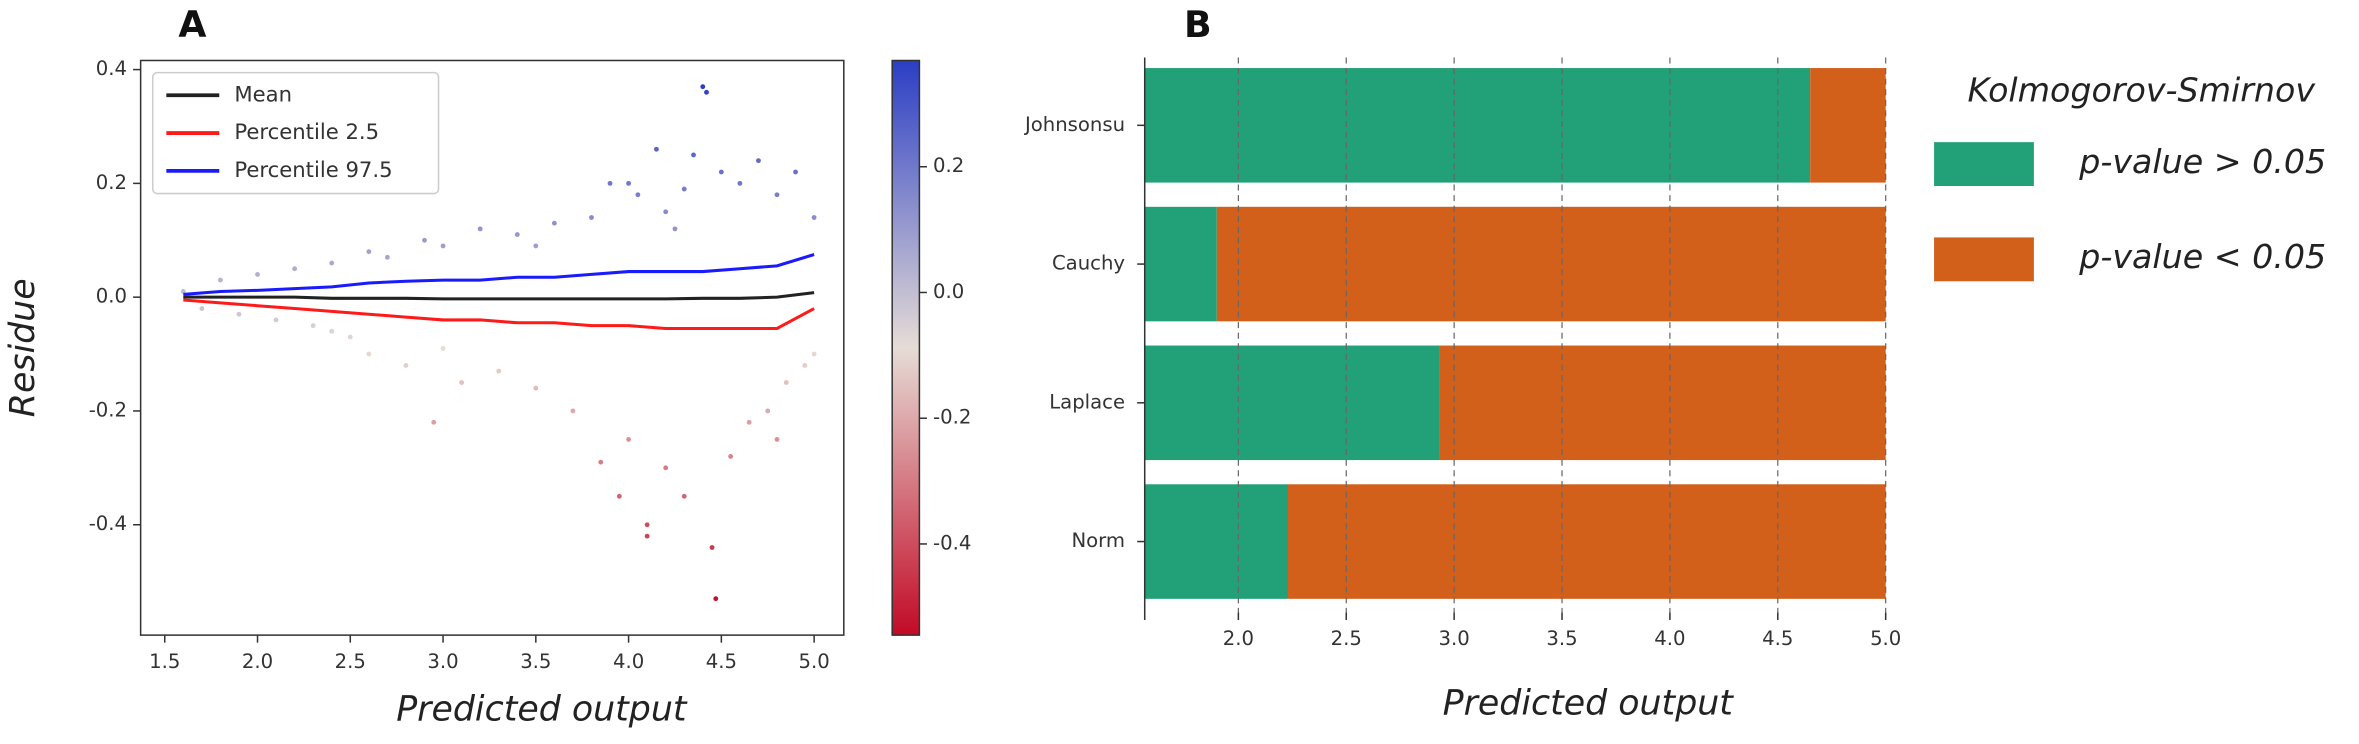 Image resolution: width=2359 pixels, height=744 pixels. What do you see at coordinates (313, 169) in the screenshot?
I see `legend-label: Percentile 97.5` at bounding box center [313, 169].